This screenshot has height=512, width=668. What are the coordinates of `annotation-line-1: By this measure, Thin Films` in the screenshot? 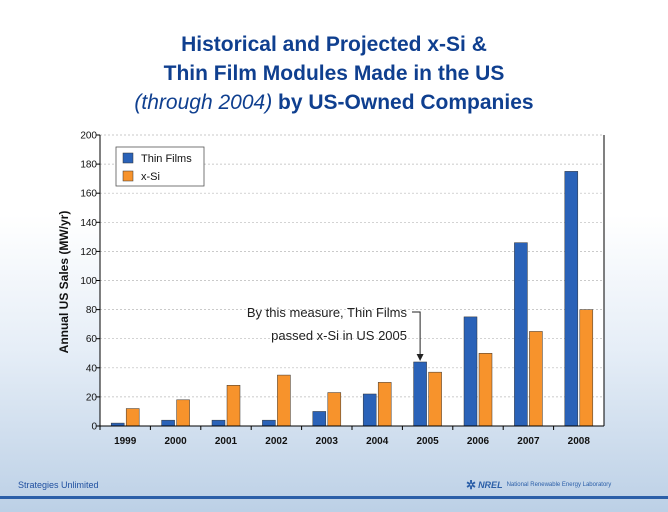 It's located at (327, 312).